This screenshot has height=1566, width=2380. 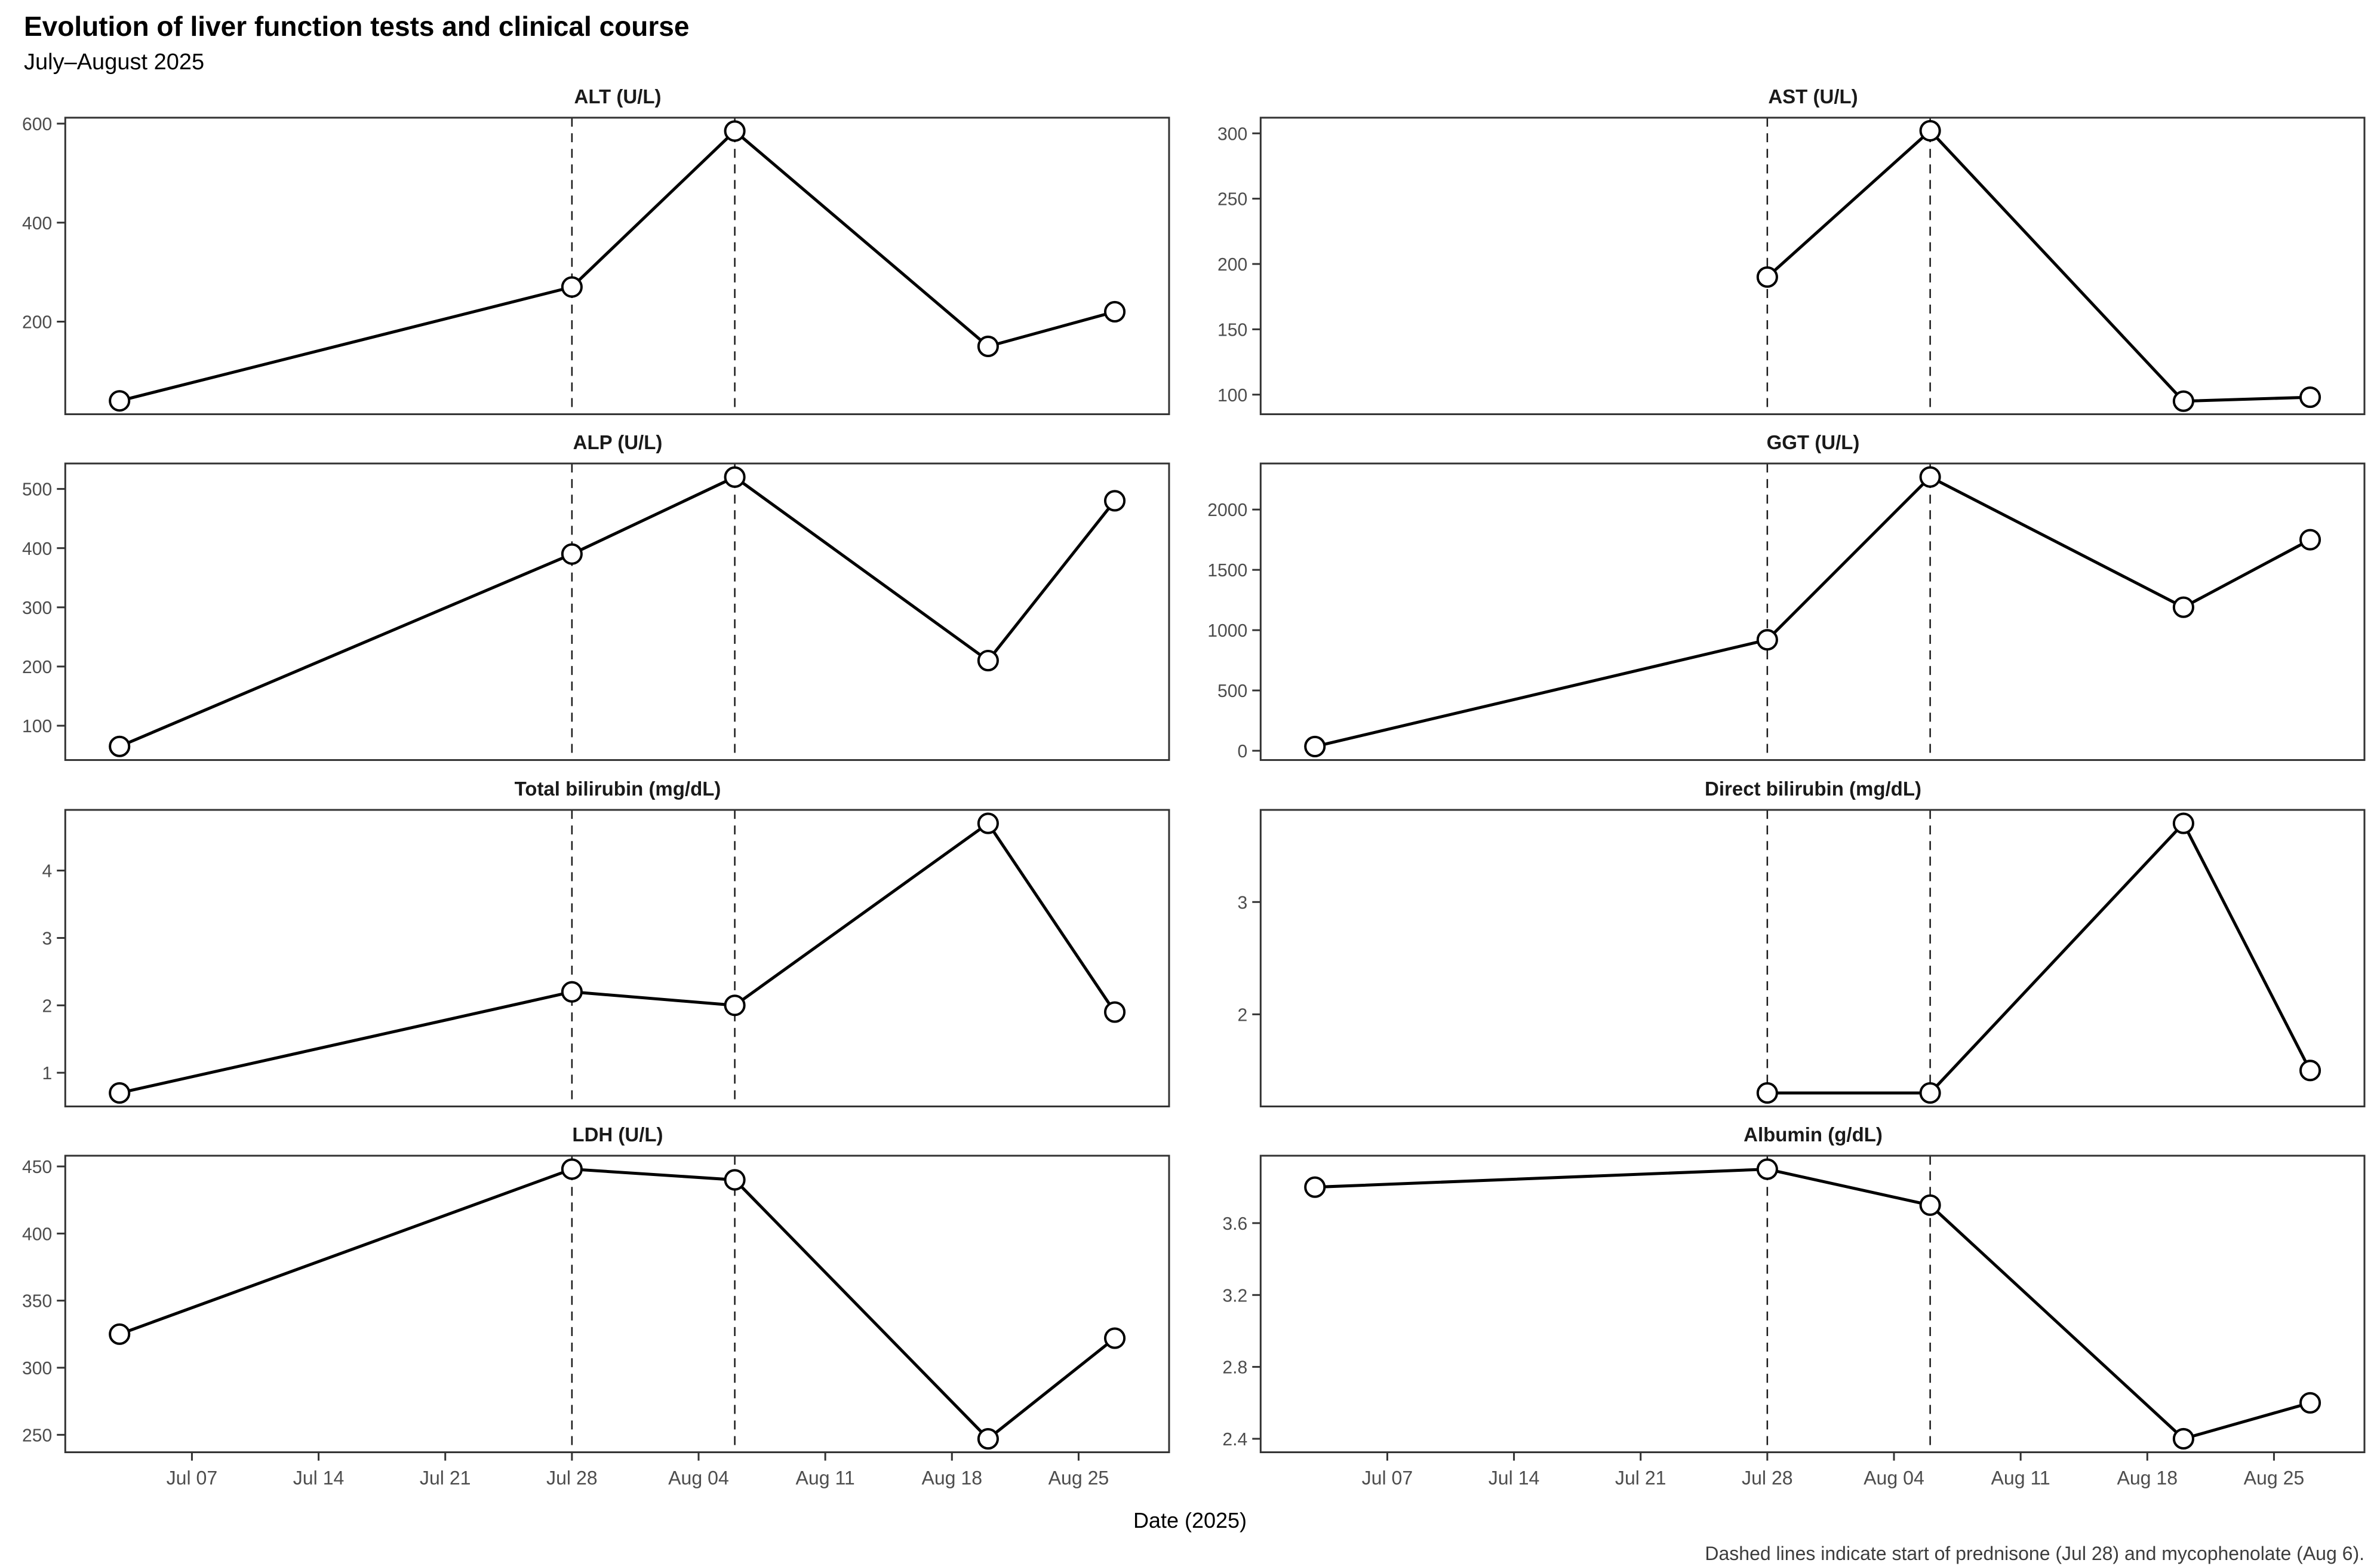 What do you see at coordinates (1232, 395) in the screenshot?
I see `y-tick-label: 100` at bounding box center [1232, 395].